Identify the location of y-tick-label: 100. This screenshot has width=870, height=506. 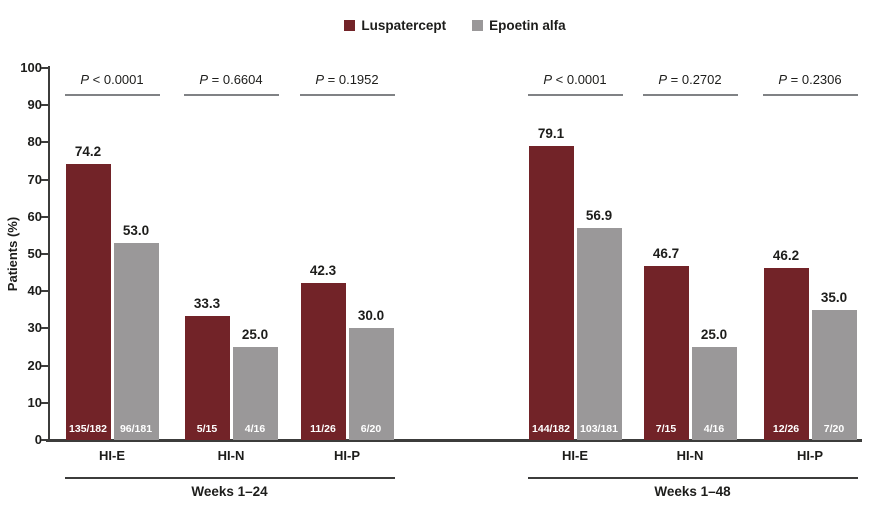
(31, 67).